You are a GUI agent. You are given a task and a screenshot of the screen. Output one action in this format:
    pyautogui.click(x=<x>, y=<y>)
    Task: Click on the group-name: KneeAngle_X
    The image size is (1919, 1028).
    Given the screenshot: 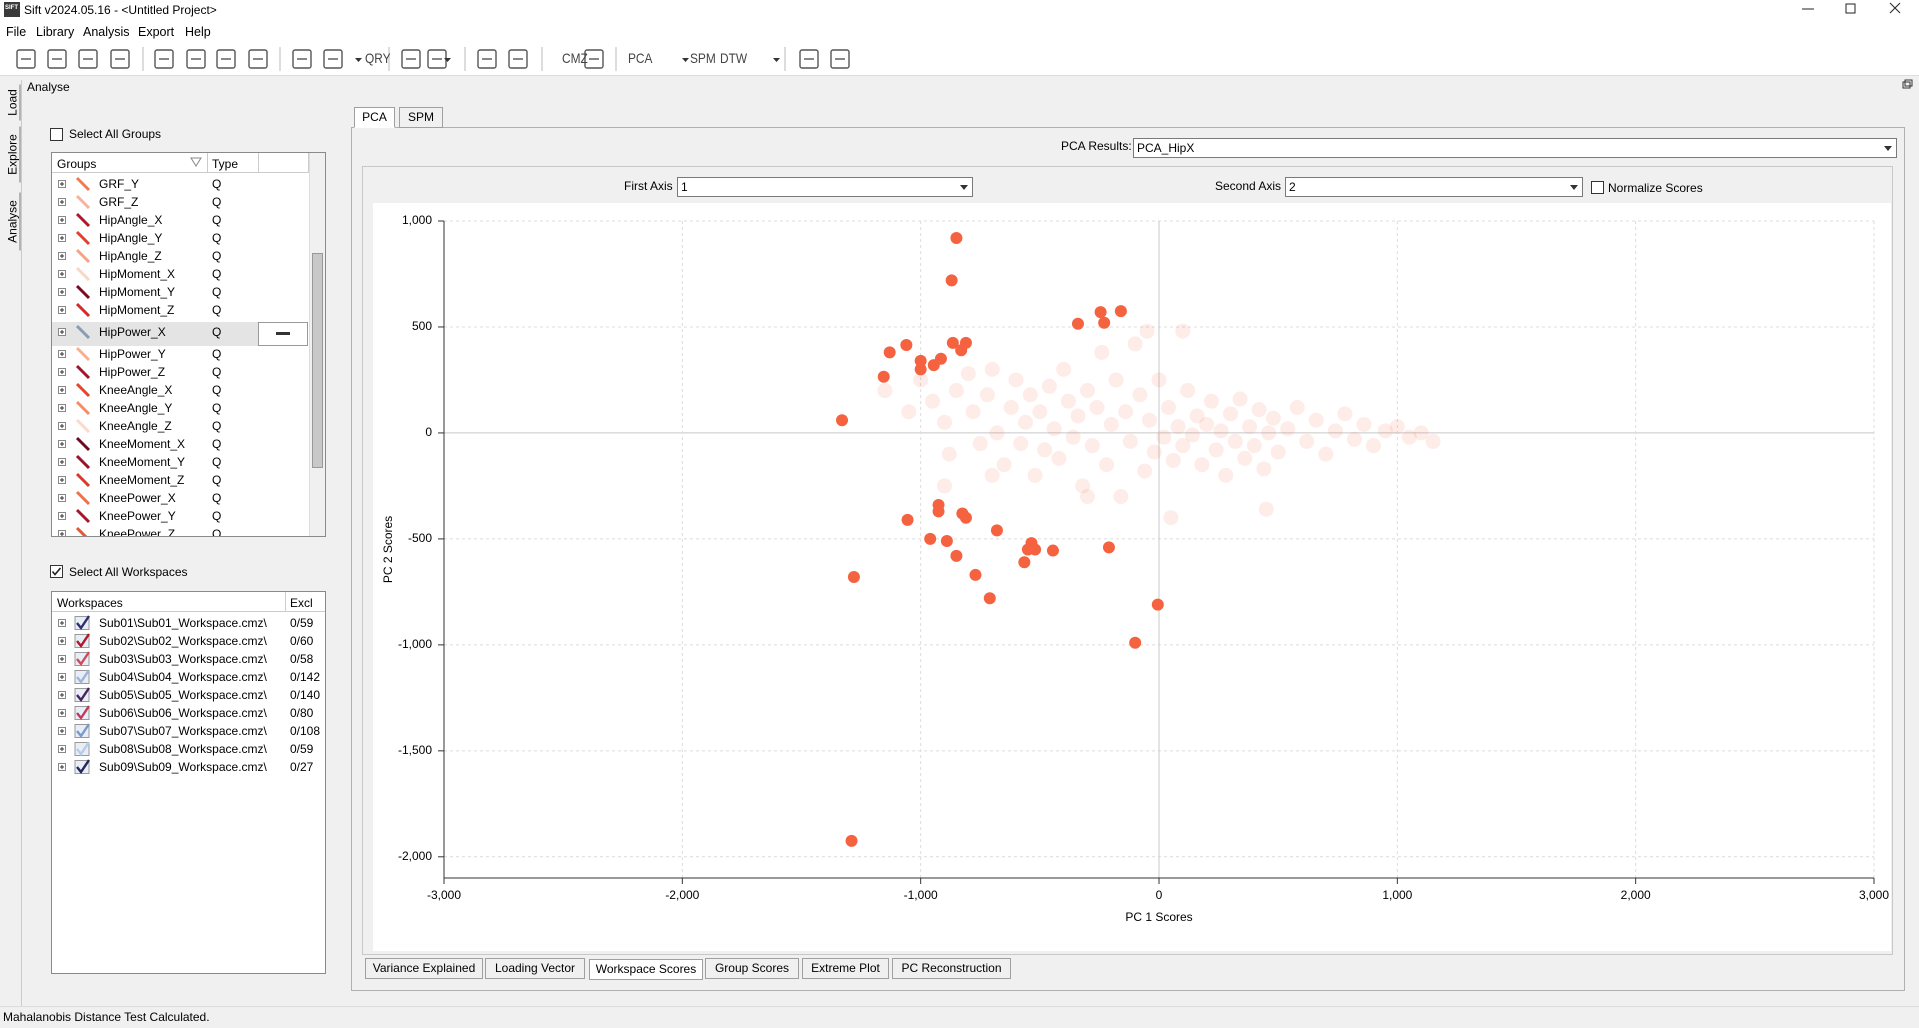 What is the action you would take?
    pyautogui.click(x=136, y=390)
    